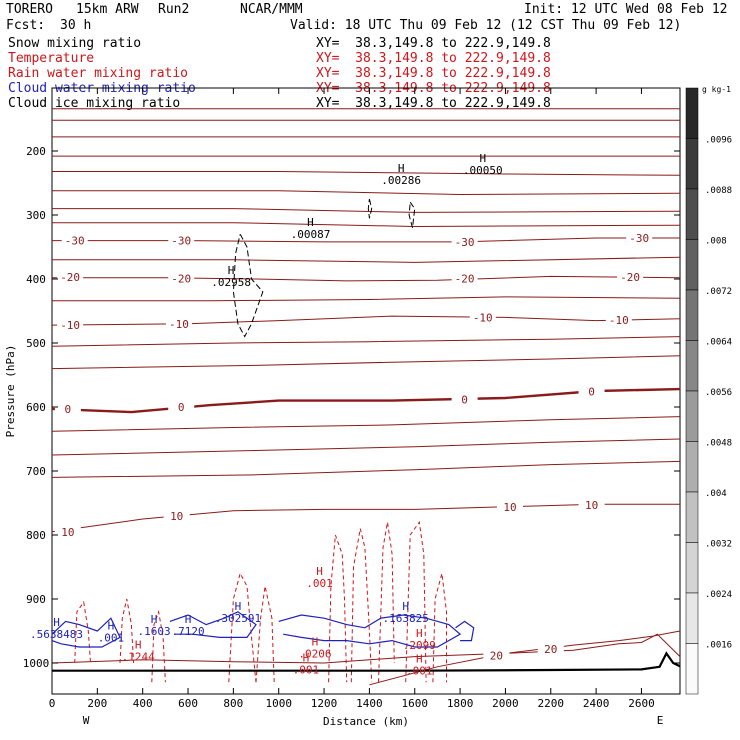  What do you see at coordinates (271, 9) in the screenshot?
I see `model-org: NCAR/MMM` at bounding box center [271, 9].